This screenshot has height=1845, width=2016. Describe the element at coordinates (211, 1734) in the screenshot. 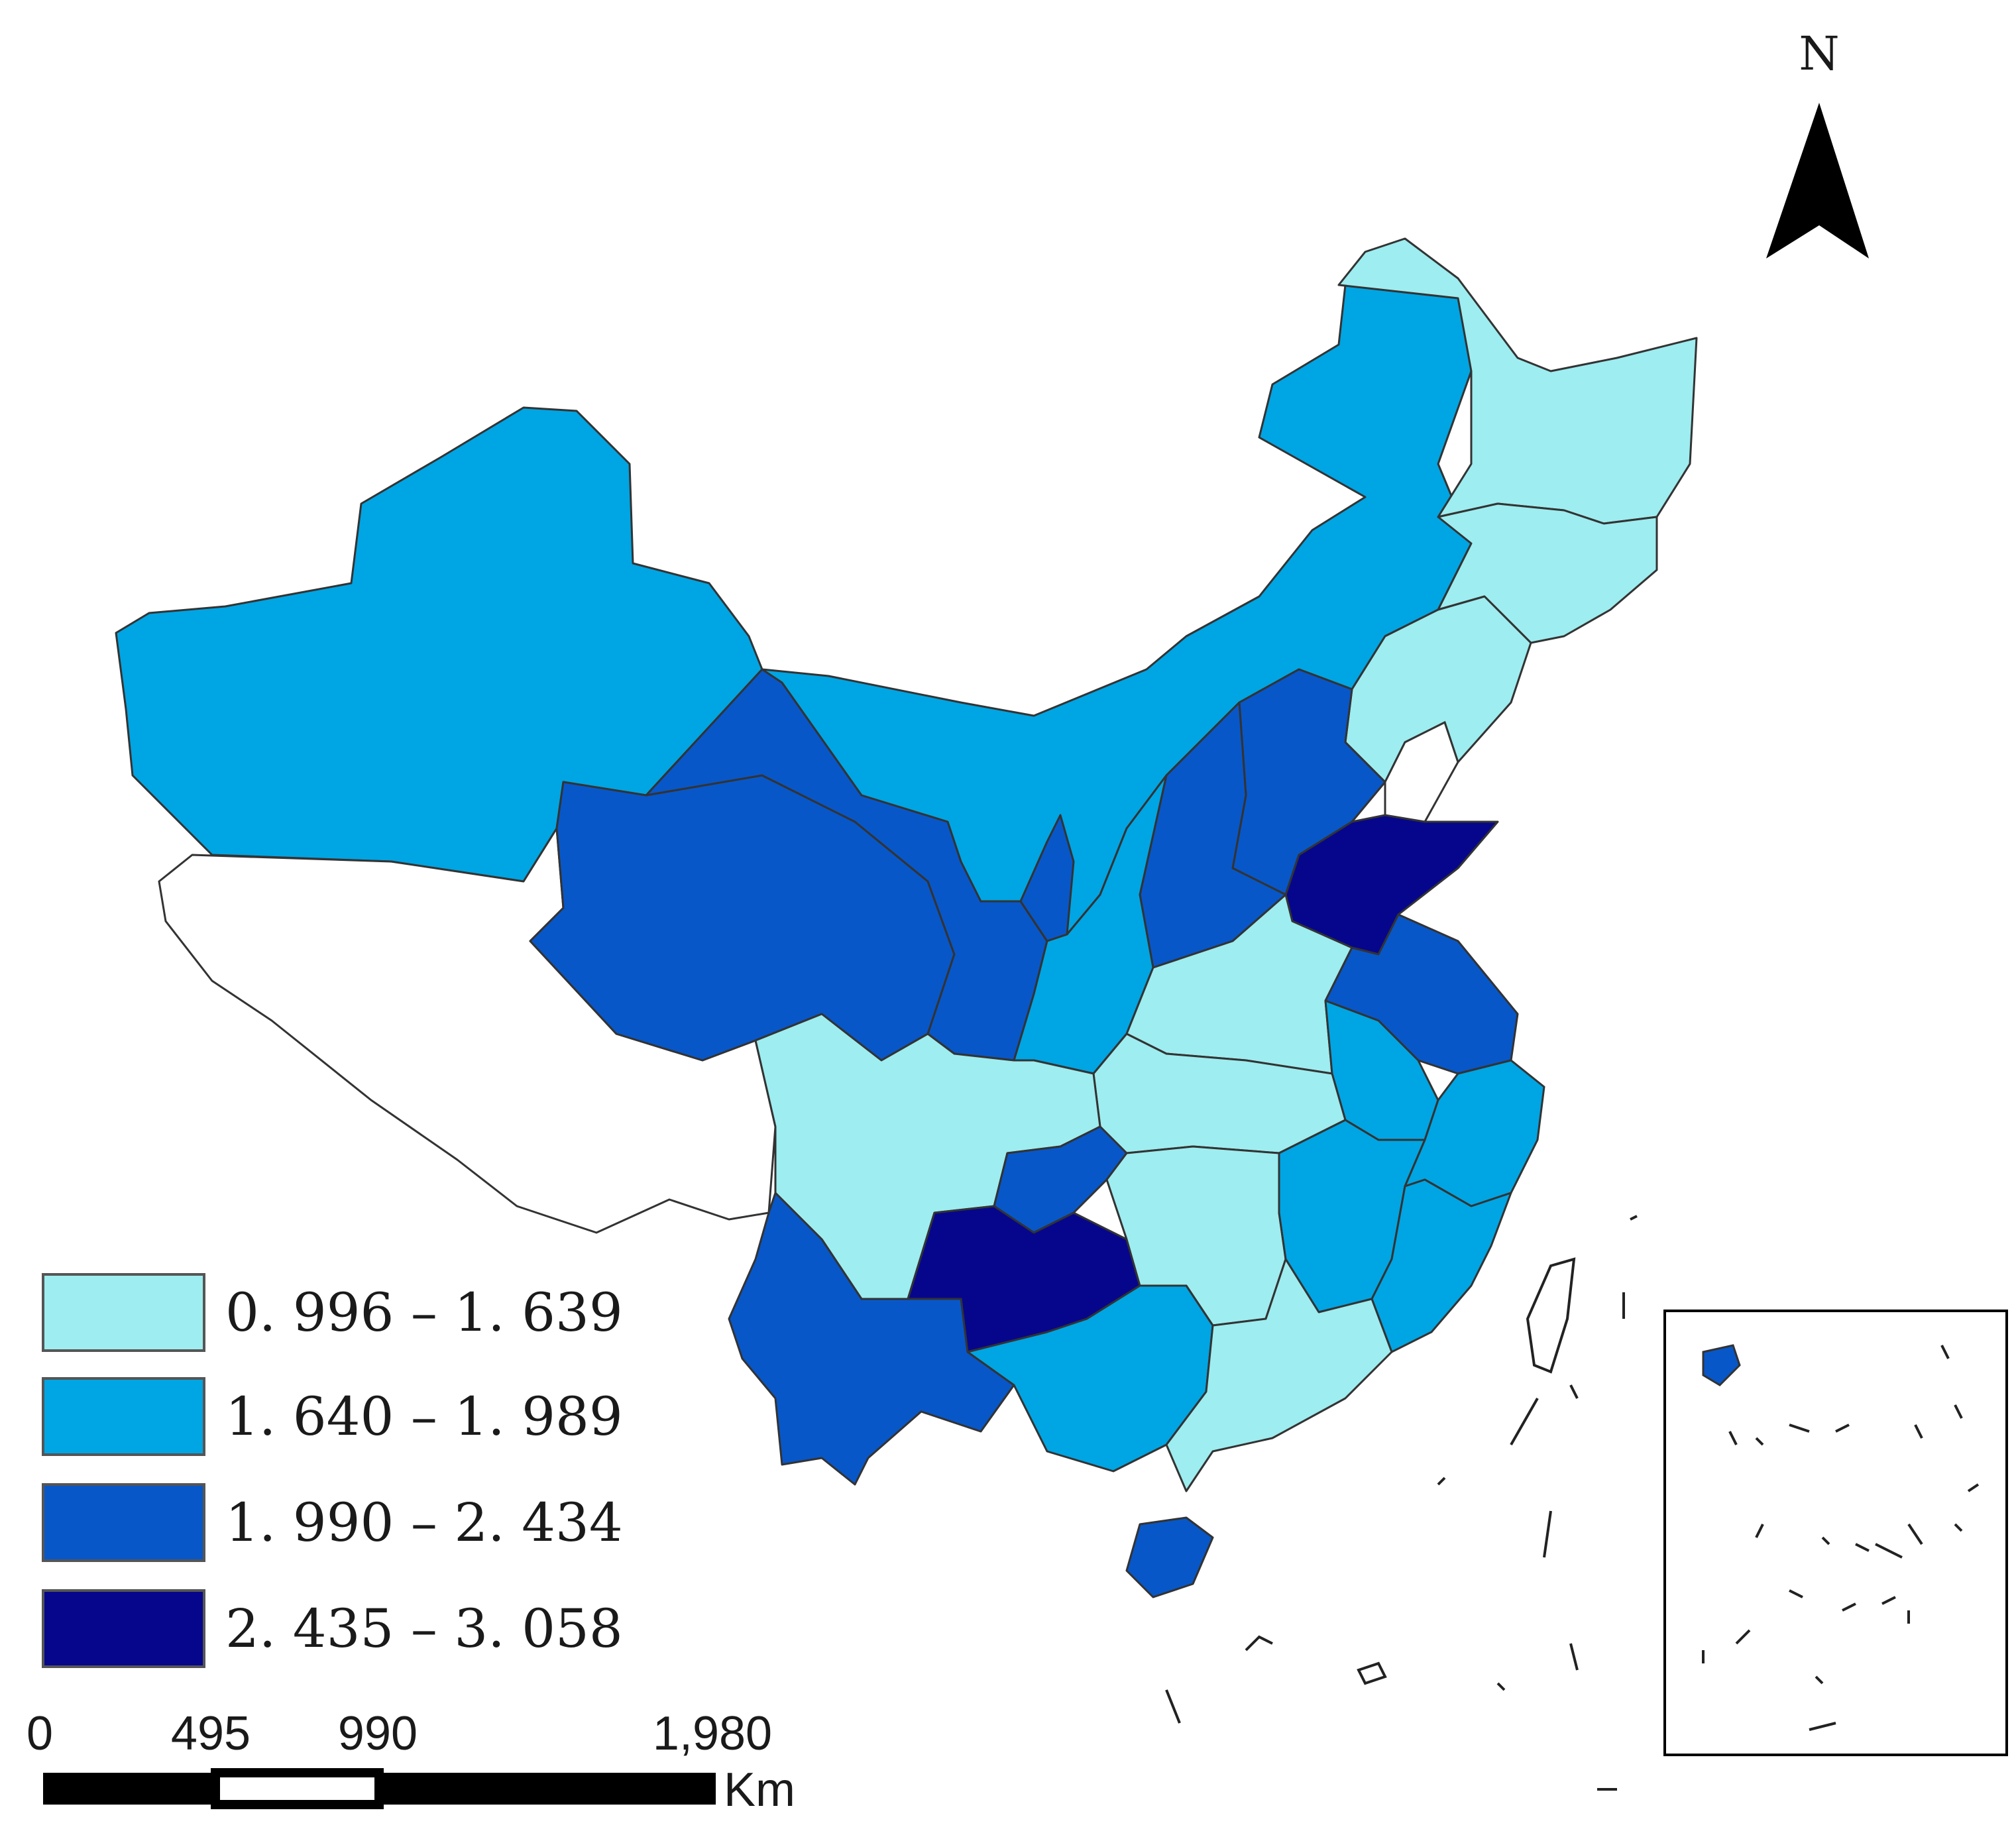

I see `scale-tick-495: 495` at that location.